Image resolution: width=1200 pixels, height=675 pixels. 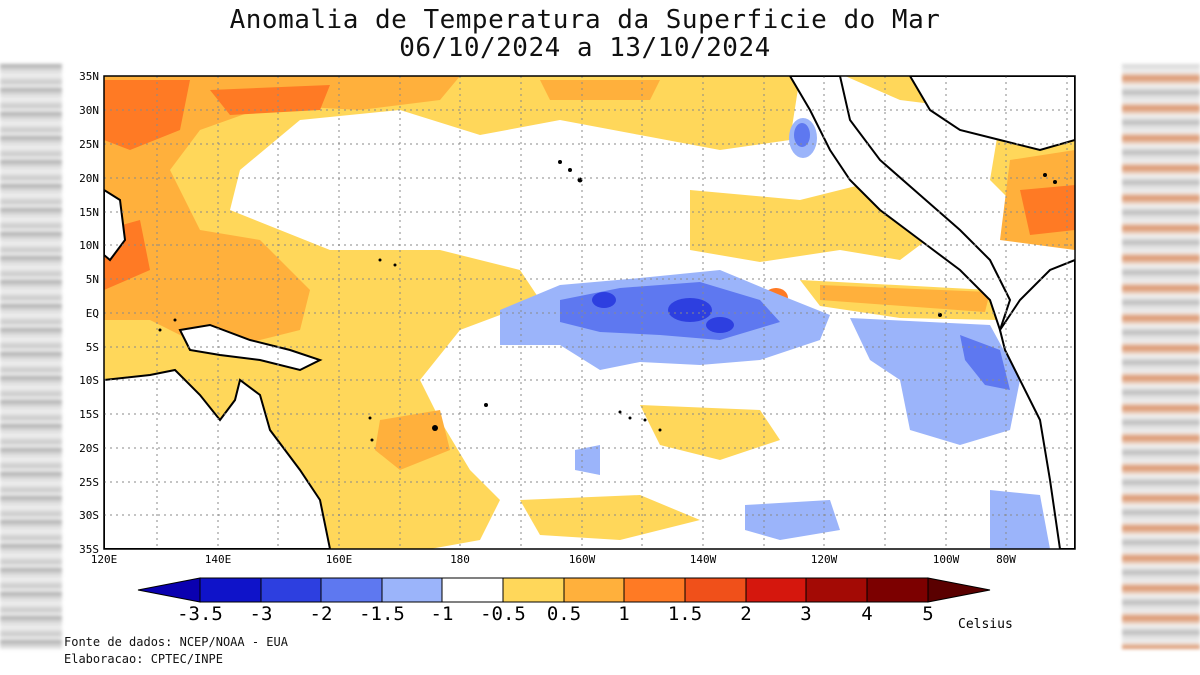 What do you see at coordinates (703, 559) in the screenshot?
I see `lon-label-140w: 140W` at bounding box center [703, 559].